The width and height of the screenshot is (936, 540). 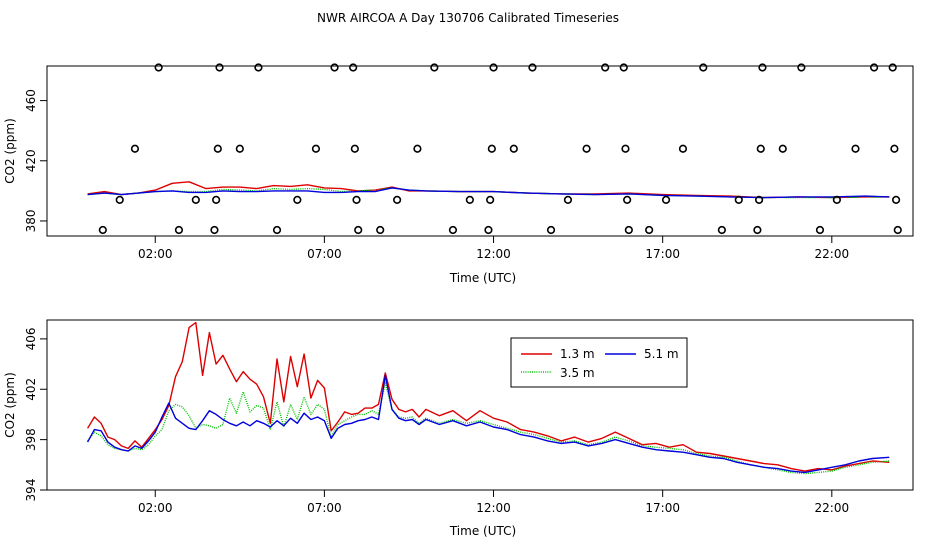 I want to click on top-x-tick-label: 22:00, so click(x=832, y=254).